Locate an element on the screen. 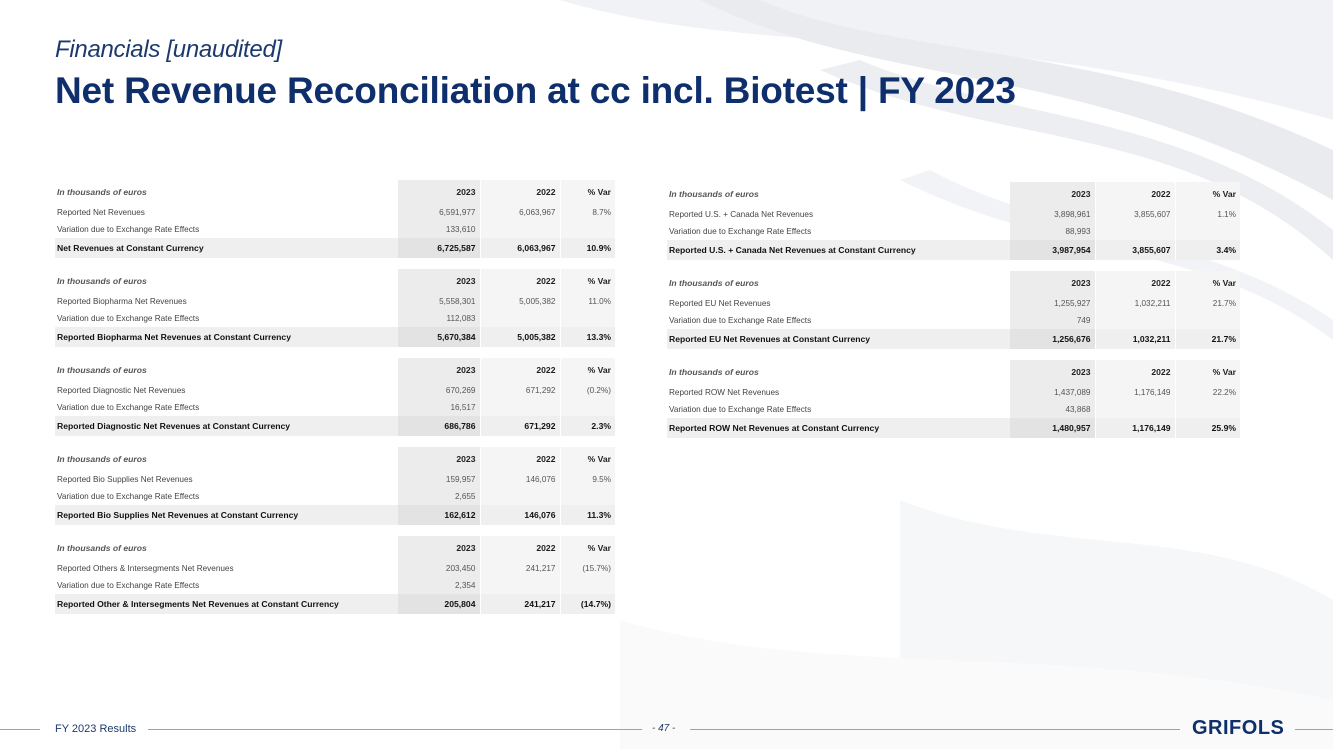  total-2022: 671,292 is located at coordinates (520, 426).